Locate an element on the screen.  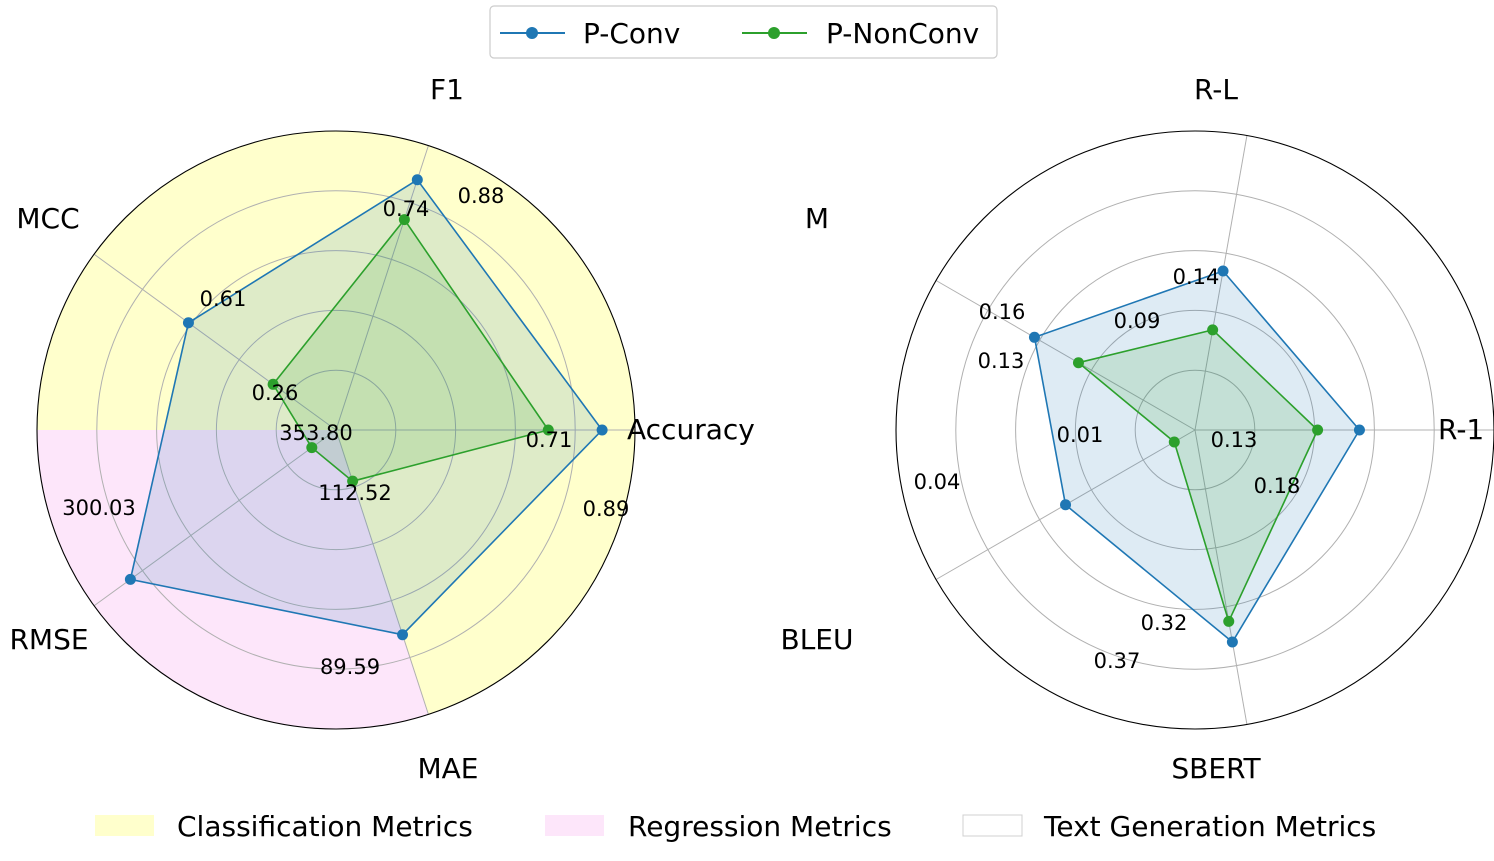
point-p-conv-r-l is located at coordinates (1223, 271).